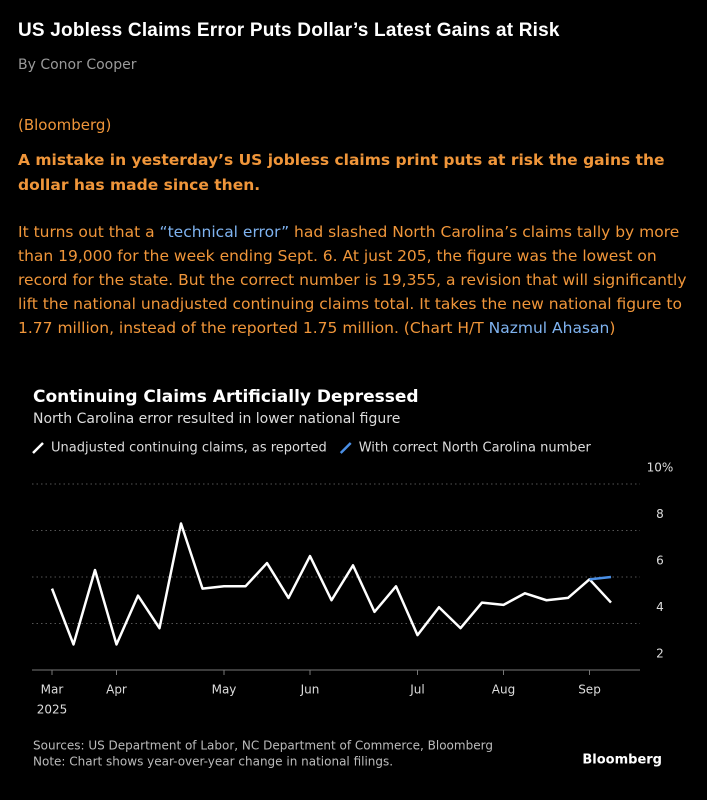  What do you see at coordinates (660, 514) in the screenshot?
I see `y-tick-label: 8` at bounding box center [660, 514].